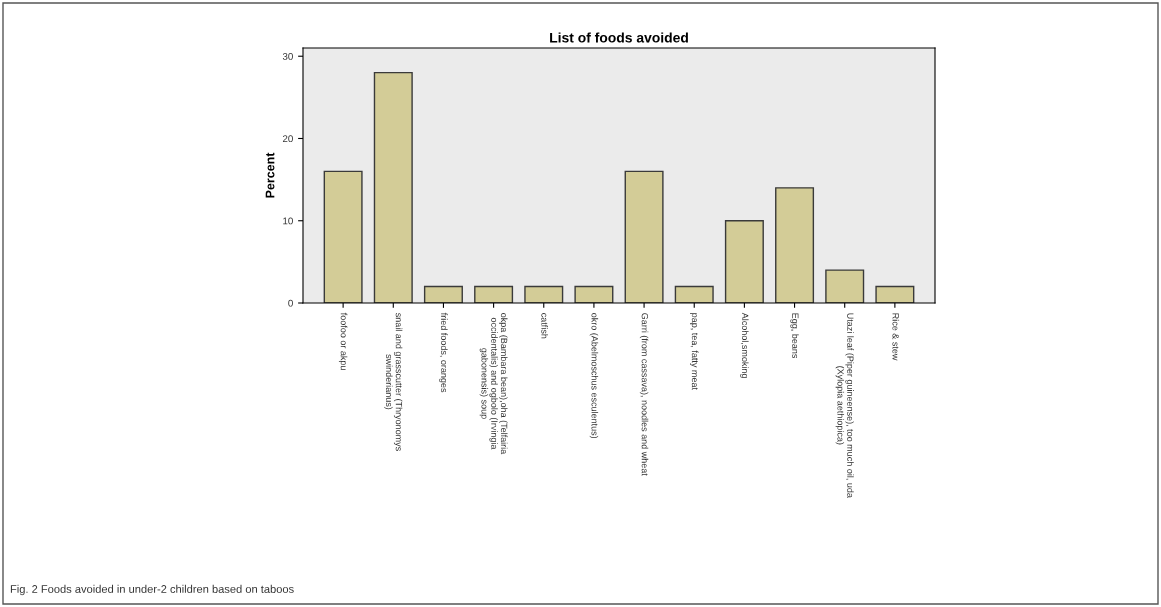  I want to click on y-tick-label: 10, so click(288, 221).